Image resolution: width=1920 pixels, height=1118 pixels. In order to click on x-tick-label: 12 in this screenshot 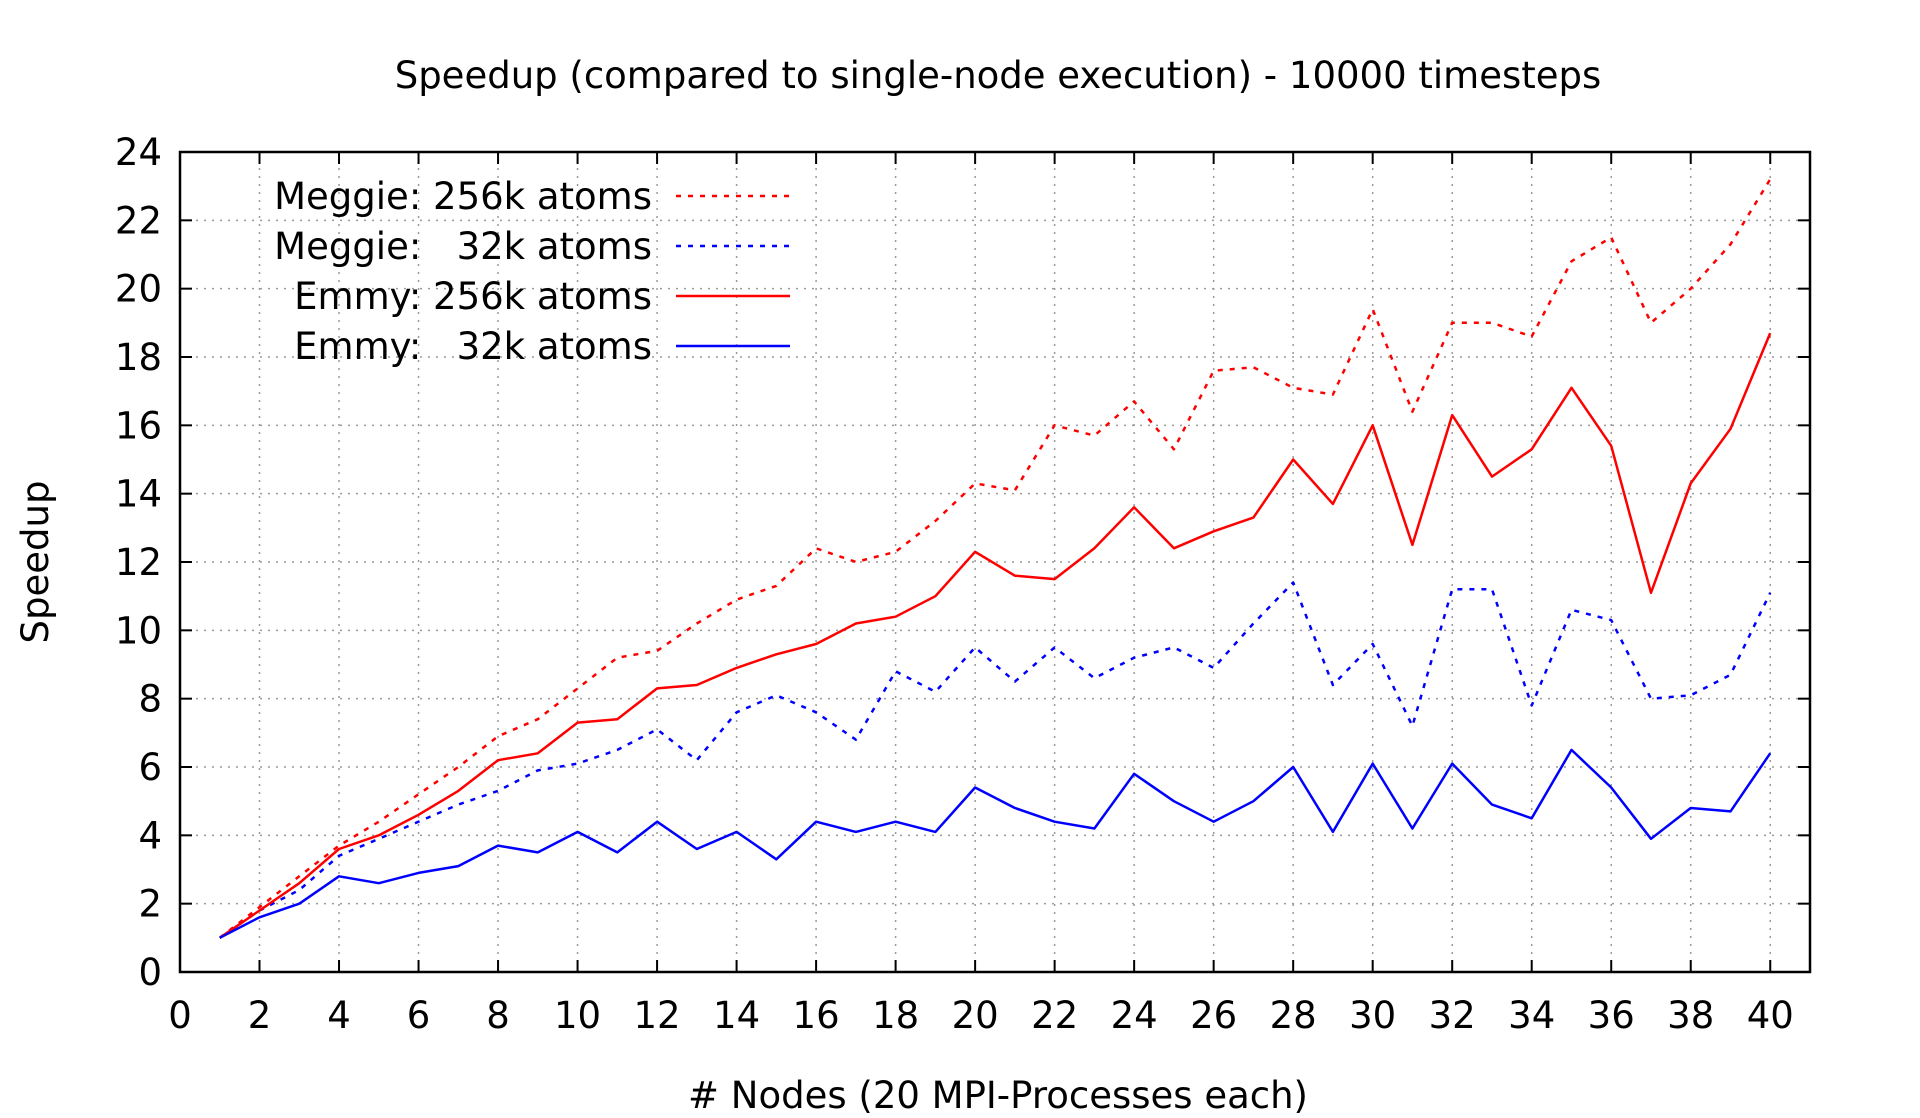, I will do `click(657, 1015)`.